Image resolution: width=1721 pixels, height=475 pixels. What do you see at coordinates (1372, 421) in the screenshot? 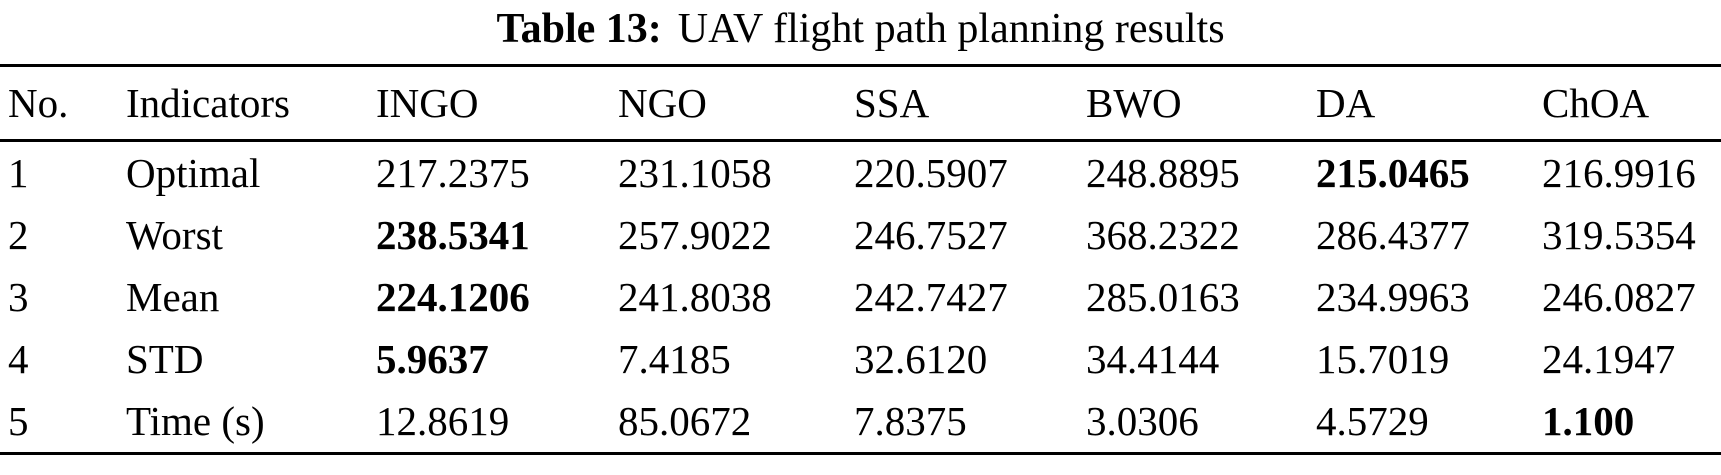
I see `value-cell-da: 4.5729` at bounding box center [1372, 421].